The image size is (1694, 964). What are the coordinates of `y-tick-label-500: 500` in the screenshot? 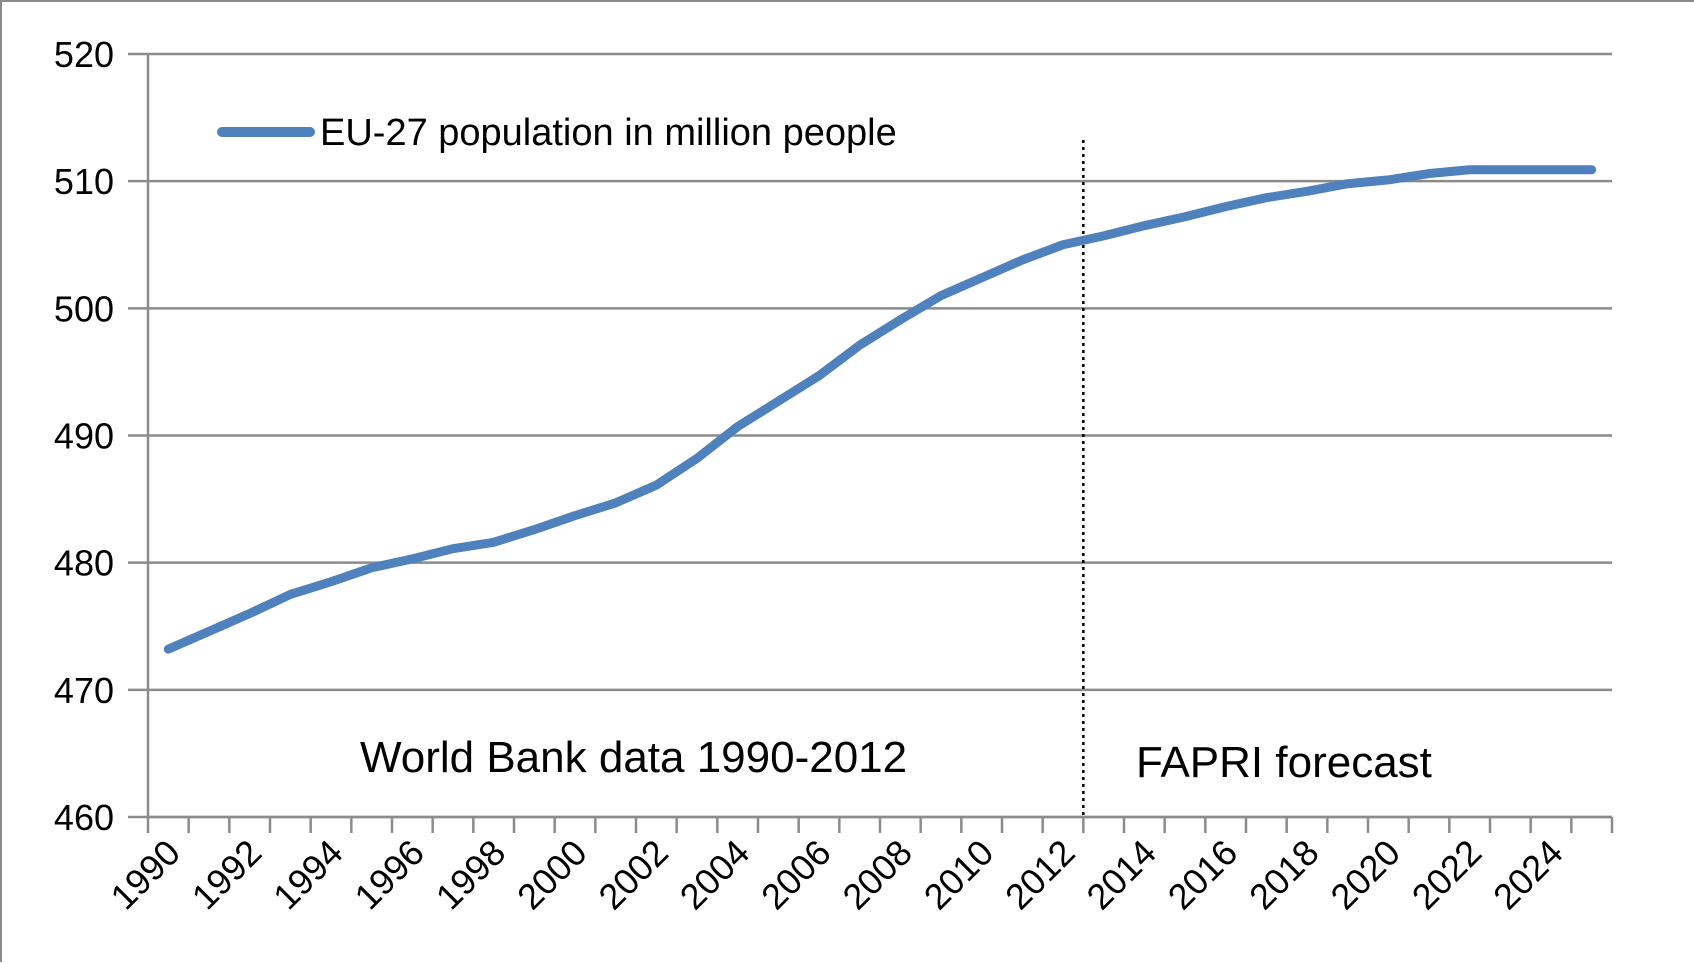 It's located at (84, 308).